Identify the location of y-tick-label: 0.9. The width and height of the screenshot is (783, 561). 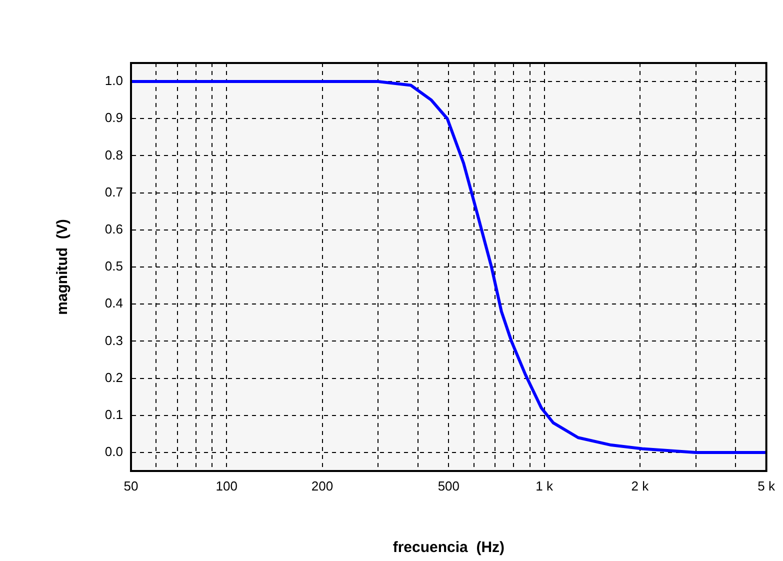
(113, 118).